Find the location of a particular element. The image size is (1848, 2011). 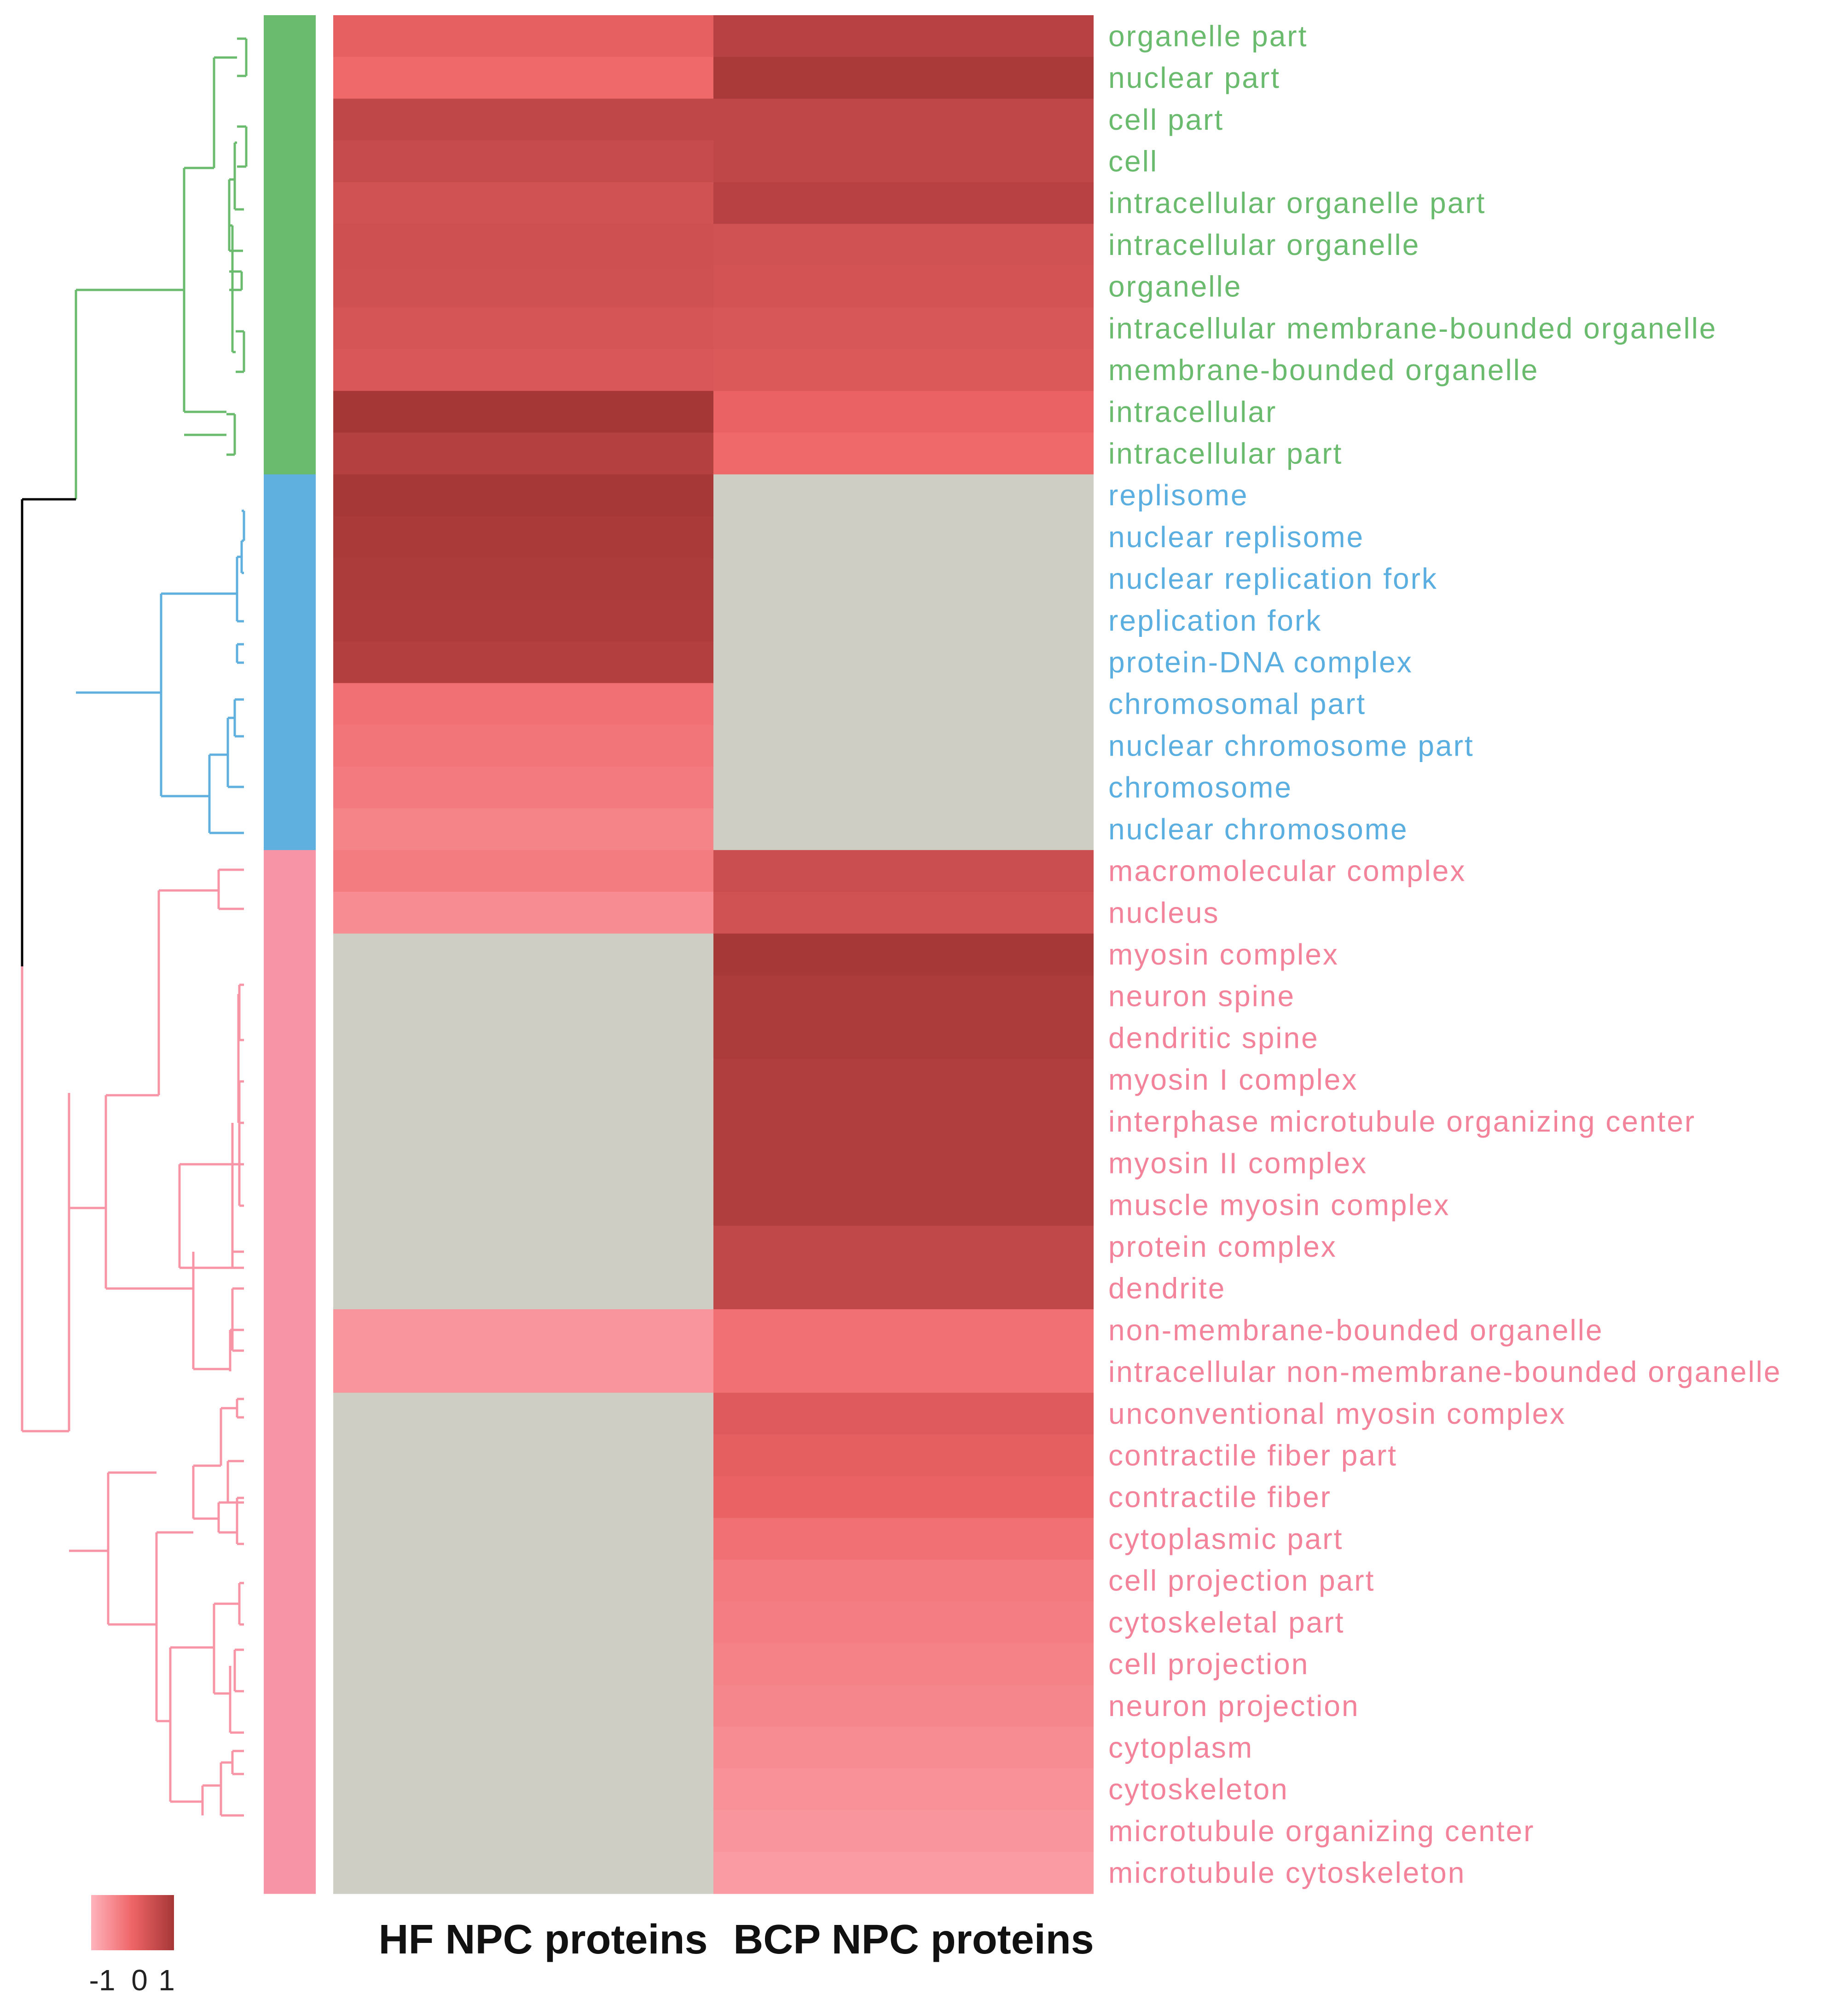

row-label: intracellular is located at coordinates (1192, 411).